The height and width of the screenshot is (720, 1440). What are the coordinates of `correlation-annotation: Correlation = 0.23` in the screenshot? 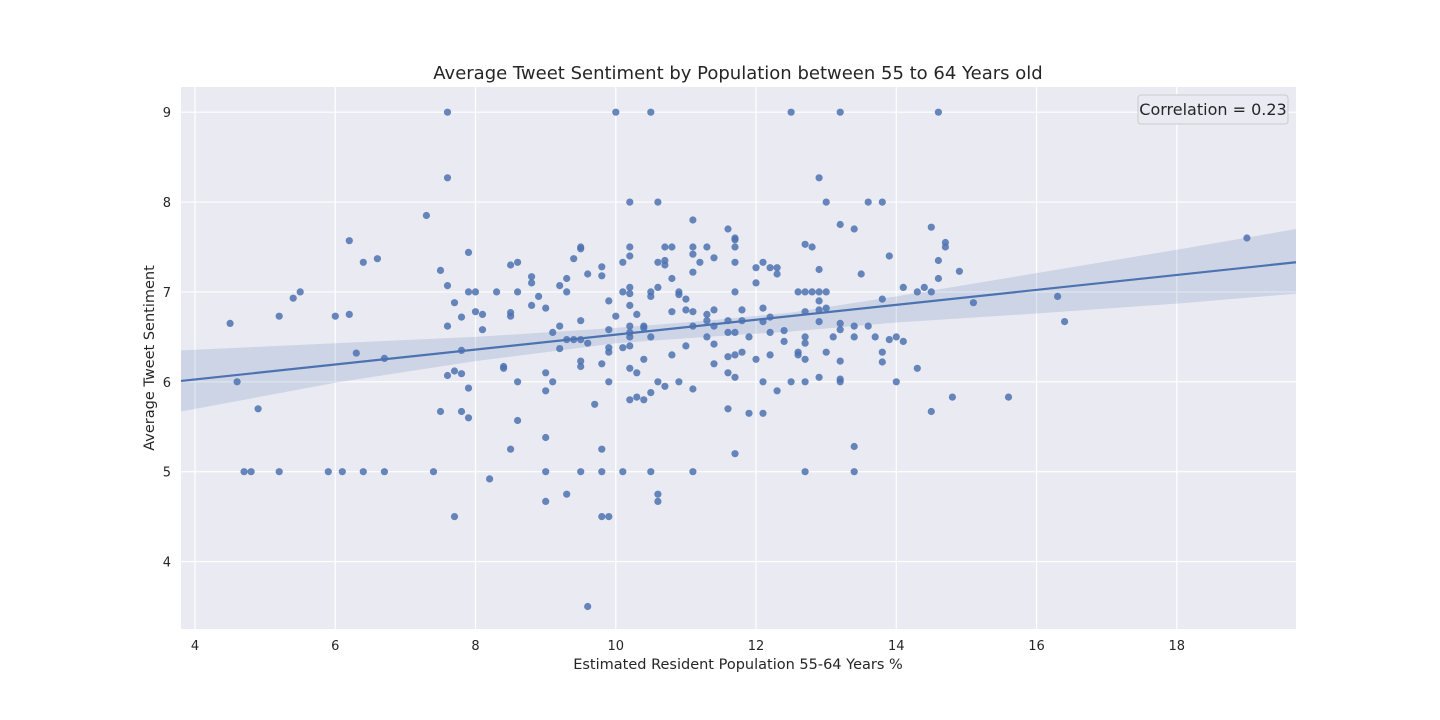 It's located at (1212, 109).